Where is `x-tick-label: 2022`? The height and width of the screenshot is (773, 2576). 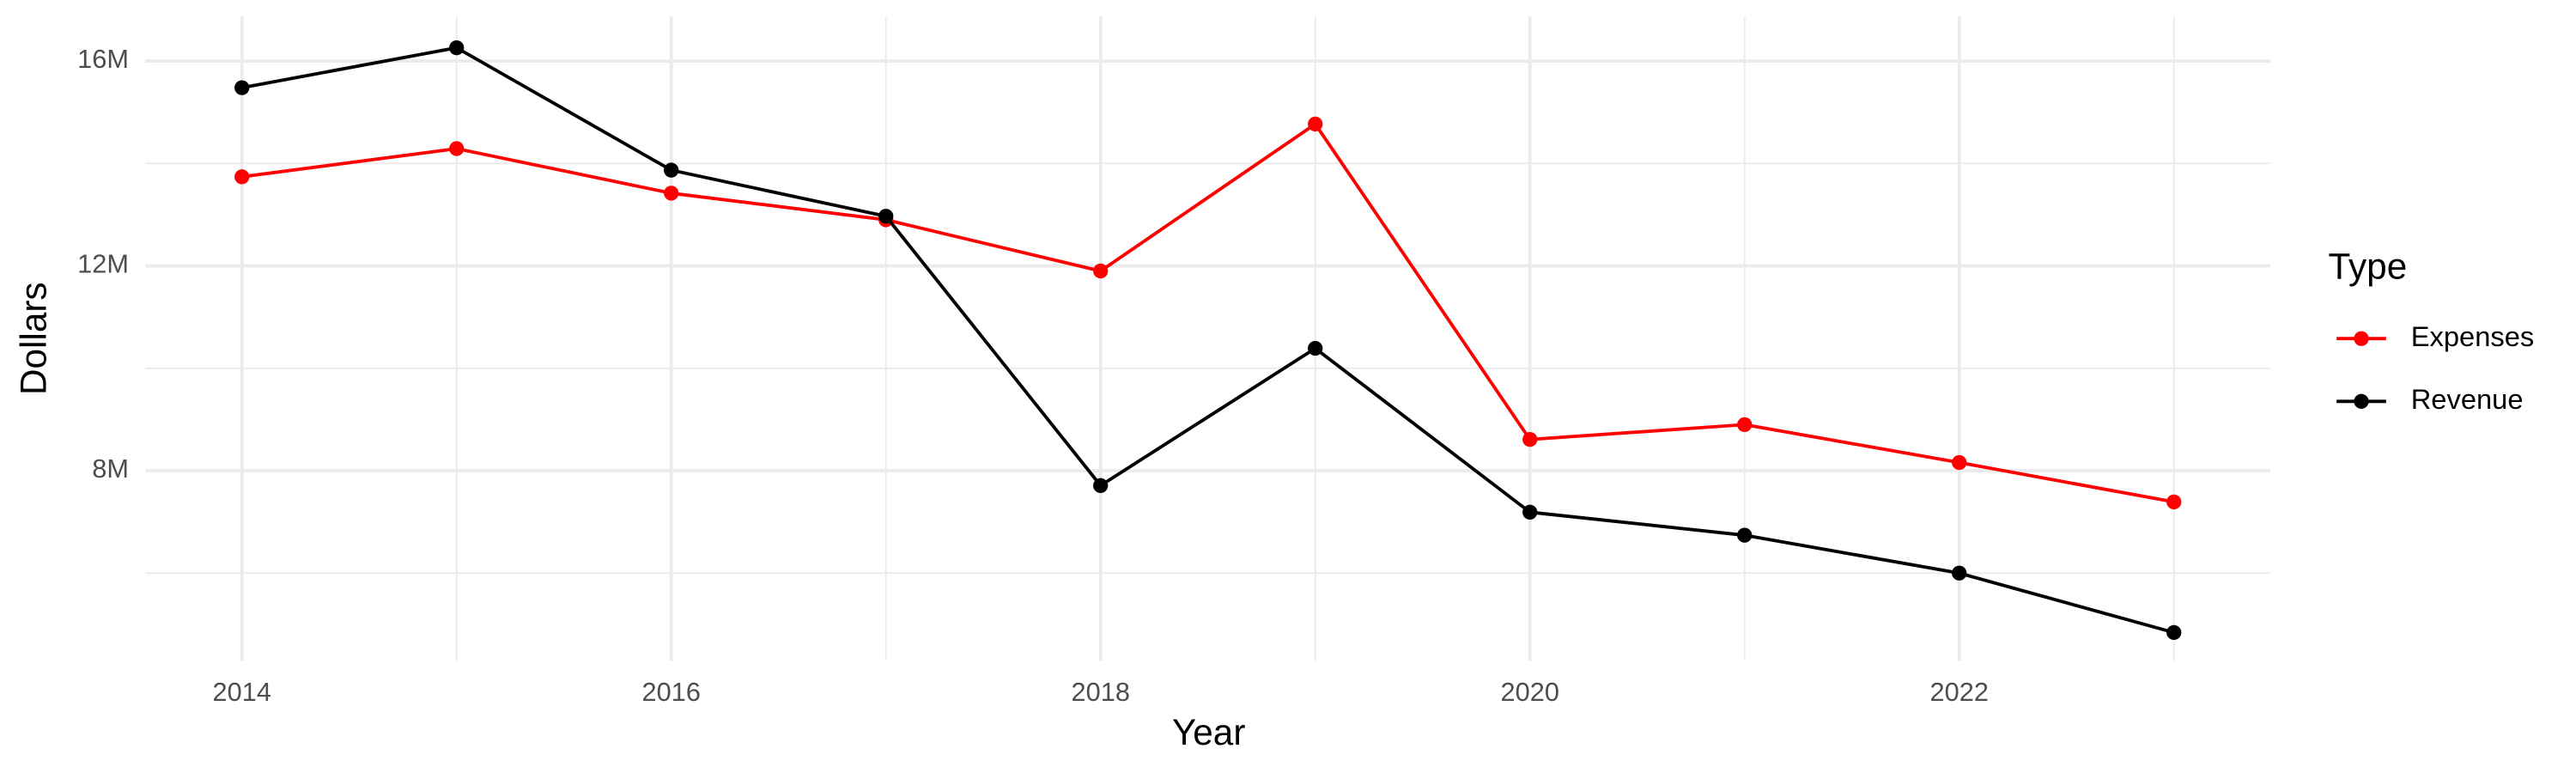 x-tick-label: 2022 is located at coordinates (1960, 692).